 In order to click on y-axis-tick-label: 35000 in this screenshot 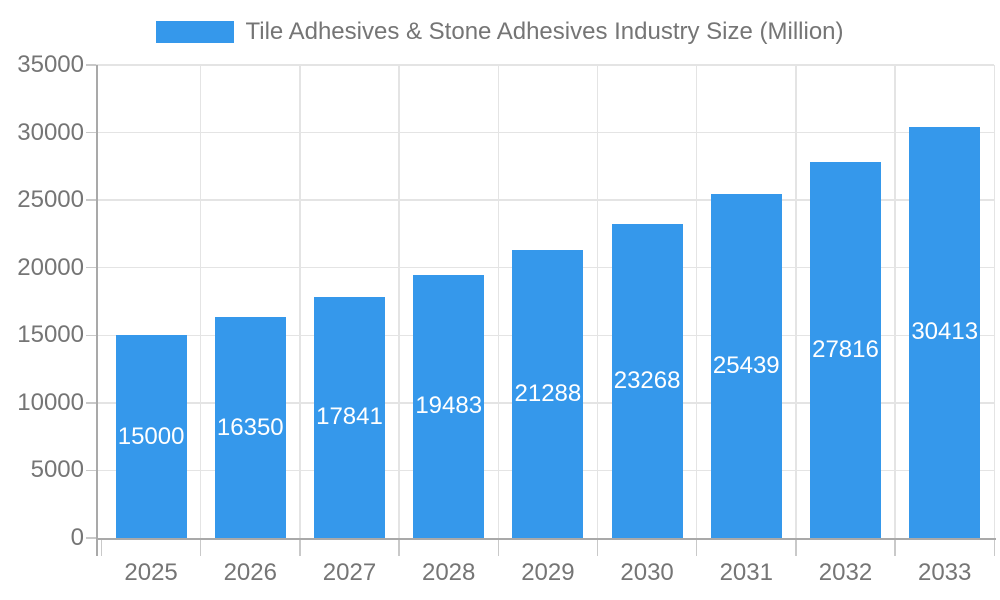, I will do `click(50, 64)`.